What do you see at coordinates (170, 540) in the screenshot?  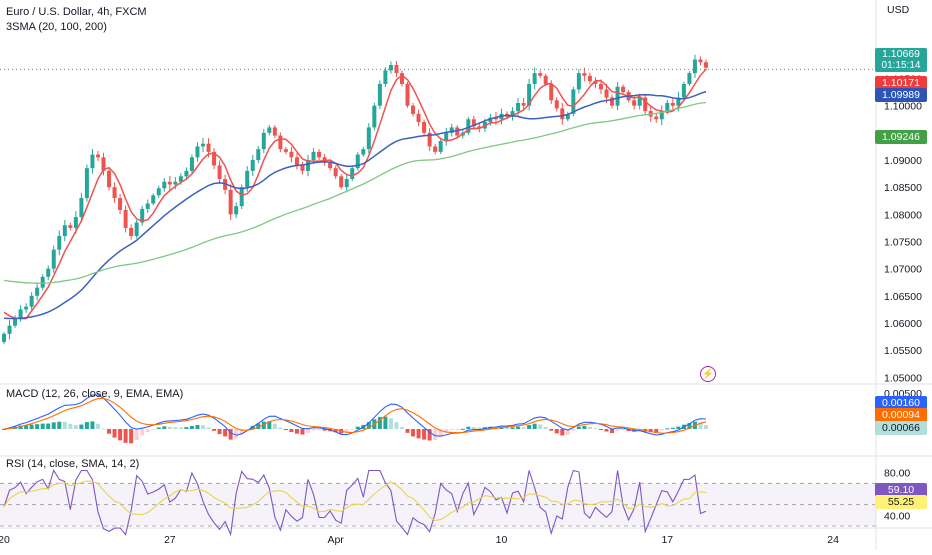 I see `time-tick-label: 27` at bounding box center [170, 540].